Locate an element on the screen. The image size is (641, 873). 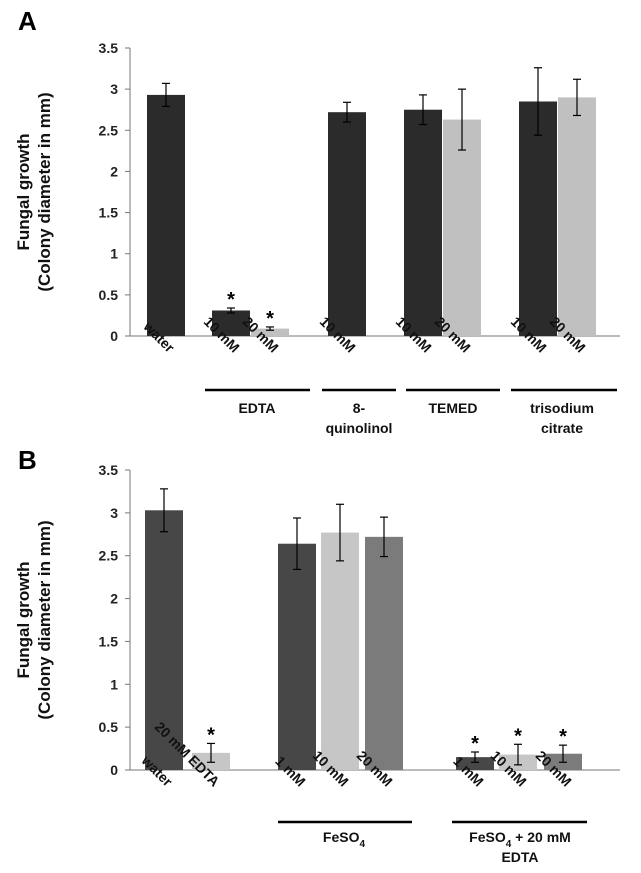
group-label-temed: TEMED is located at coordinates (453, 408).